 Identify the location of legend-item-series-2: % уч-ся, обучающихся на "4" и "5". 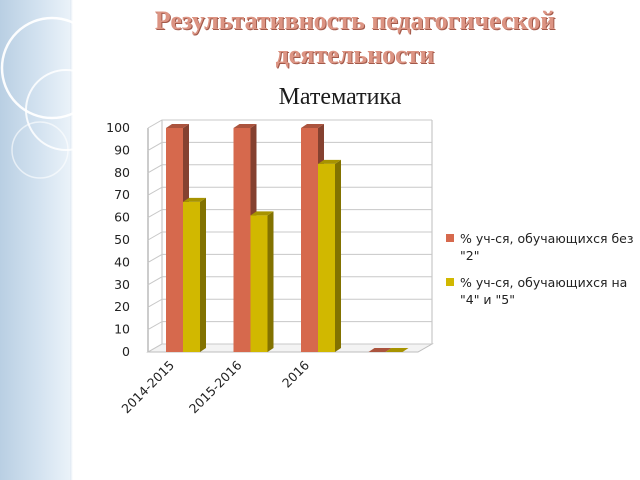
(541, 291).